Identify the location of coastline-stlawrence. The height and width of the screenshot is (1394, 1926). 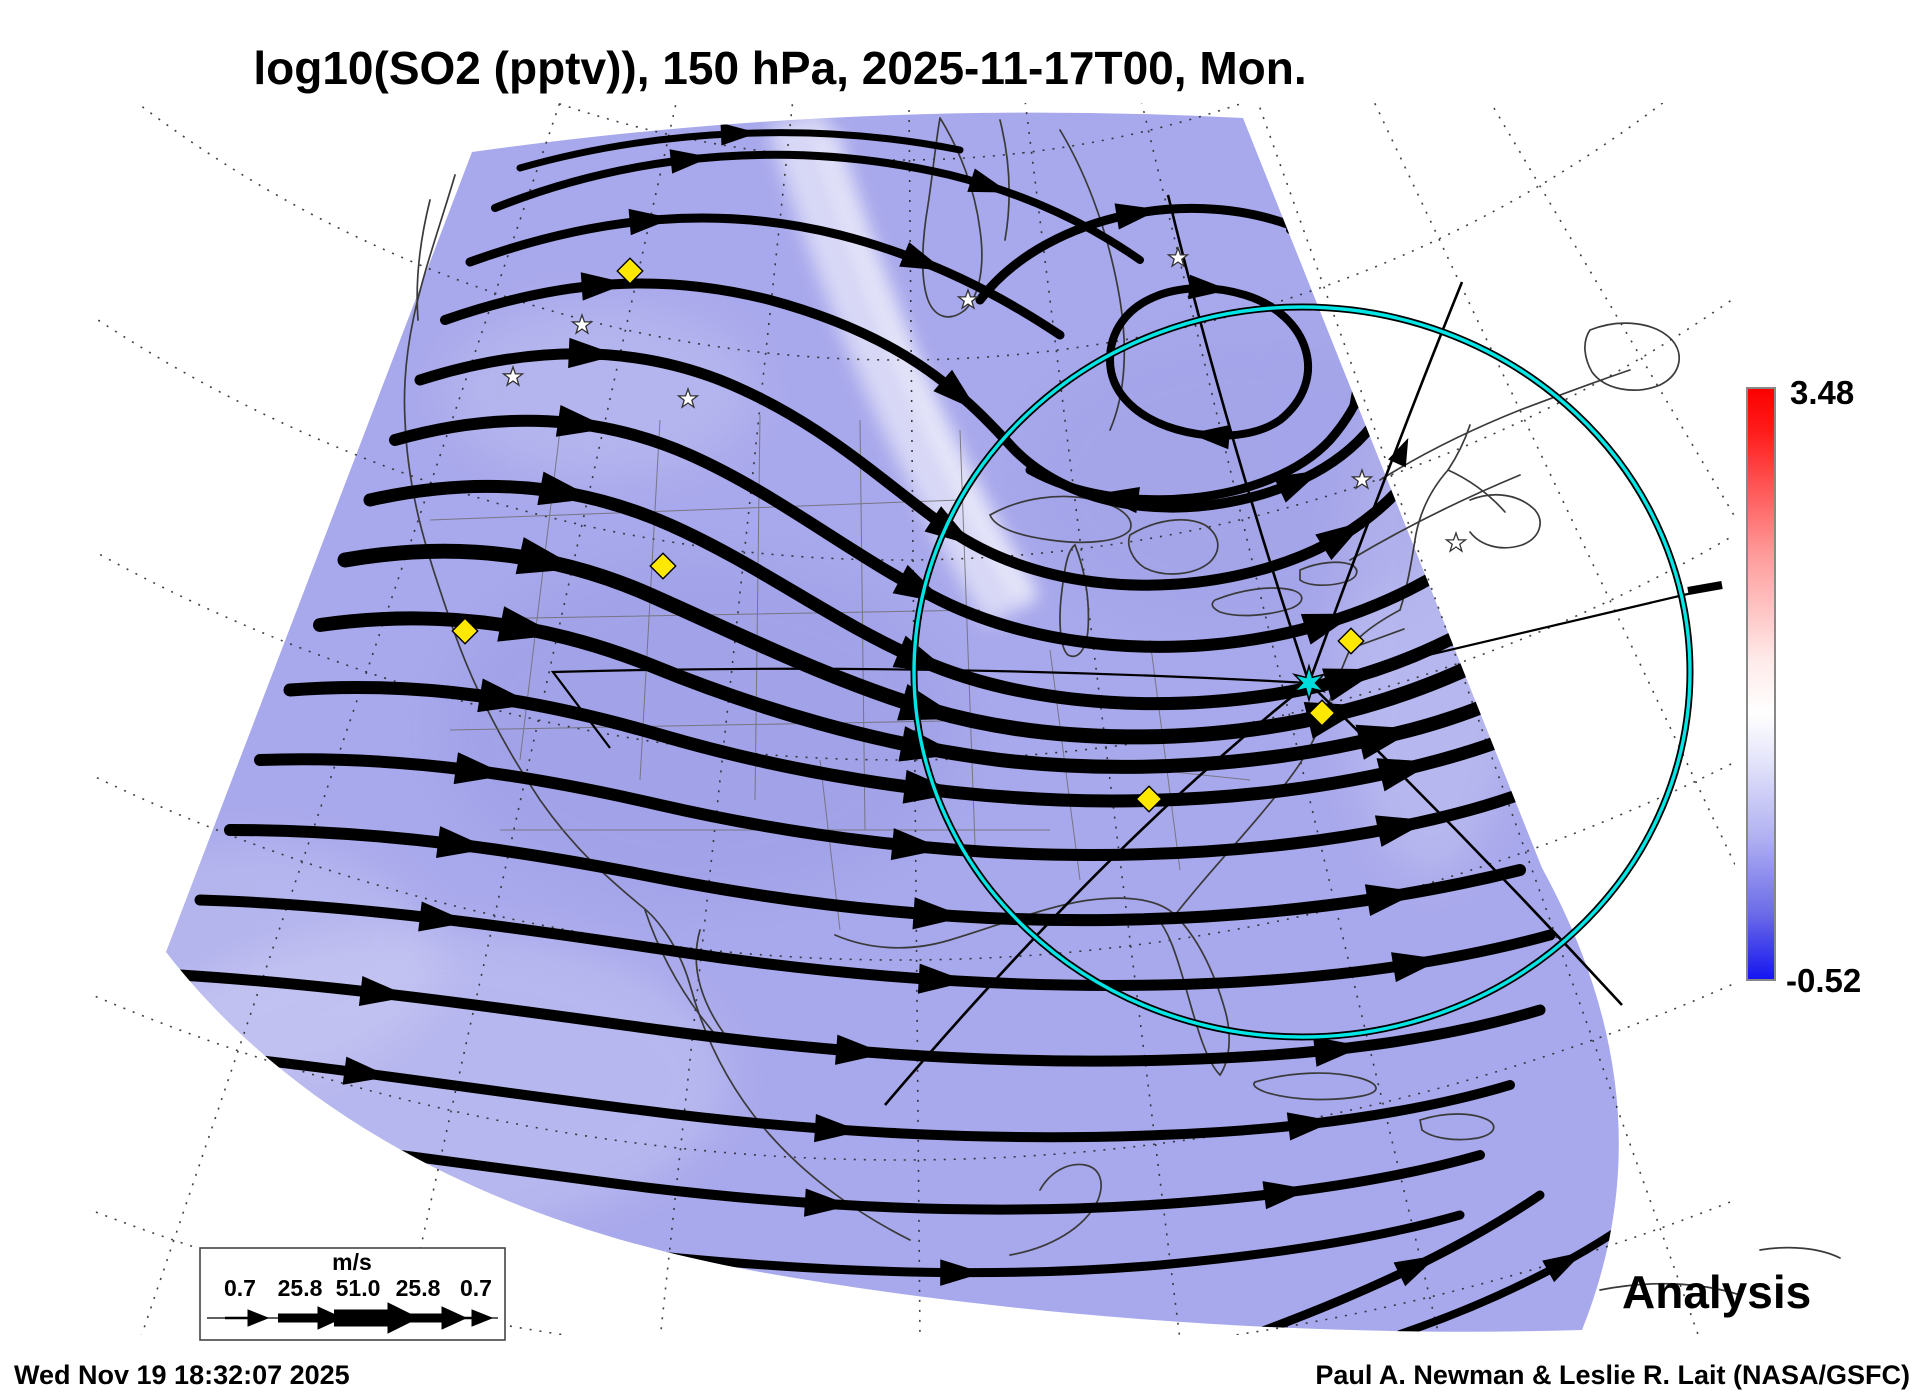
(1490, 465).